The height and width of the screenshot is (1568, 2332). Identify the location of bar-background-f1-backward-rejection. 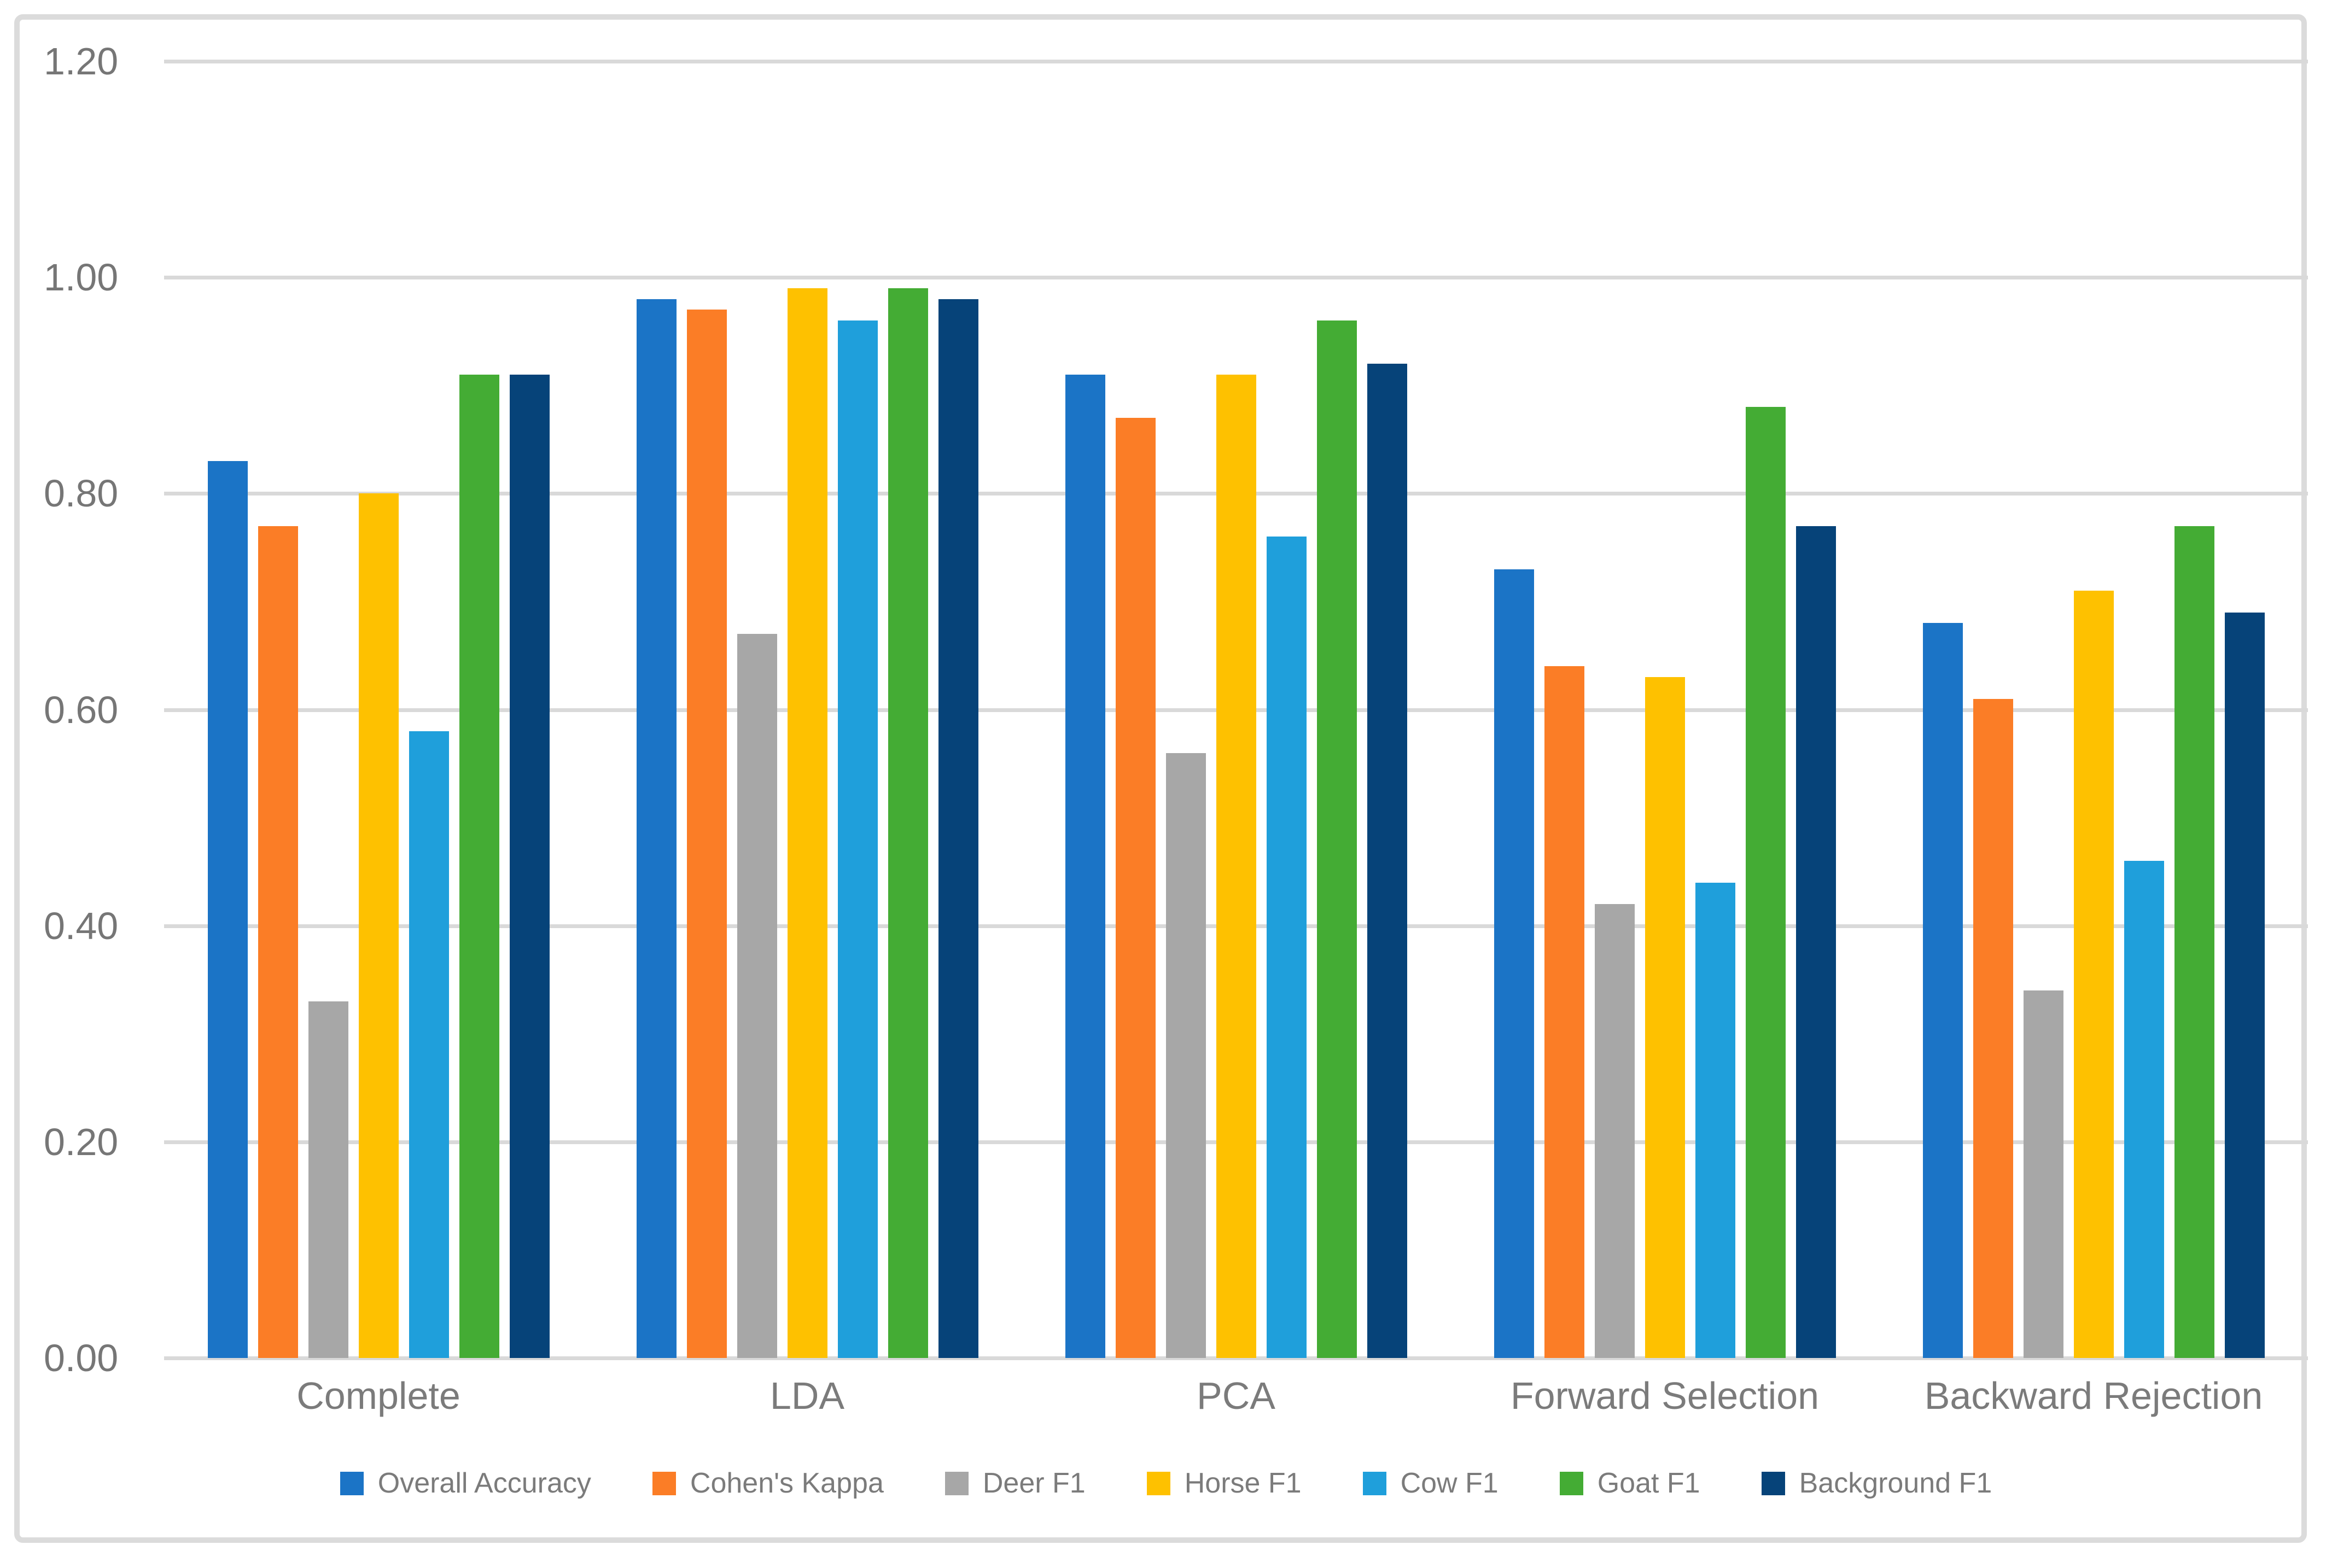
(2244, 985).